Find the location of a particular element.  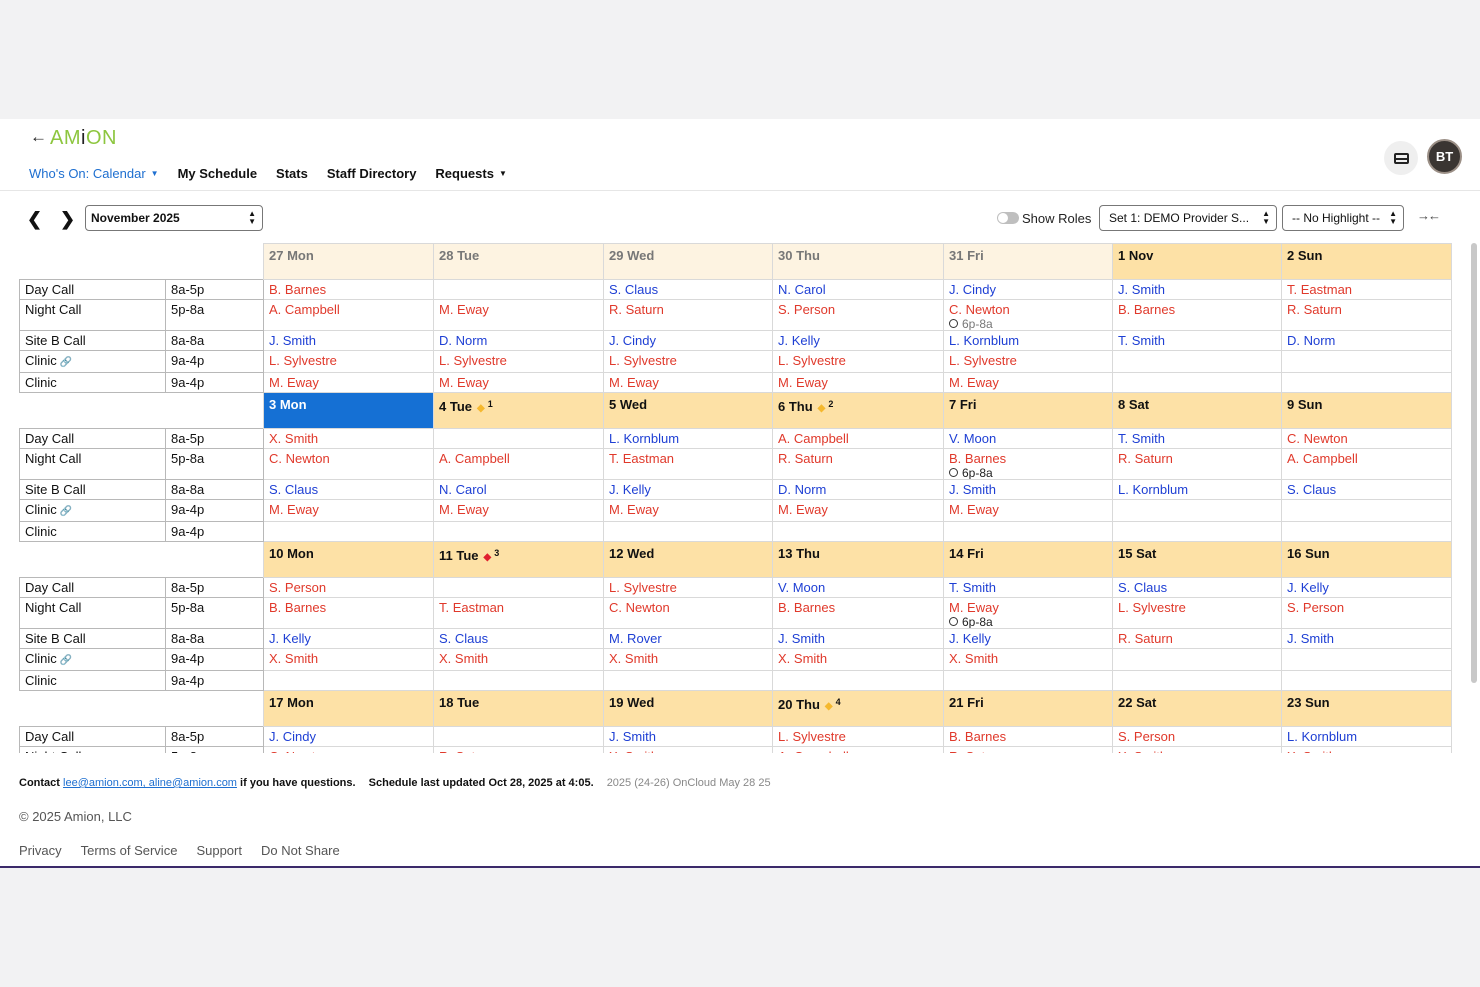

date-header: 30 Thu is located at coordinates (858, 261).